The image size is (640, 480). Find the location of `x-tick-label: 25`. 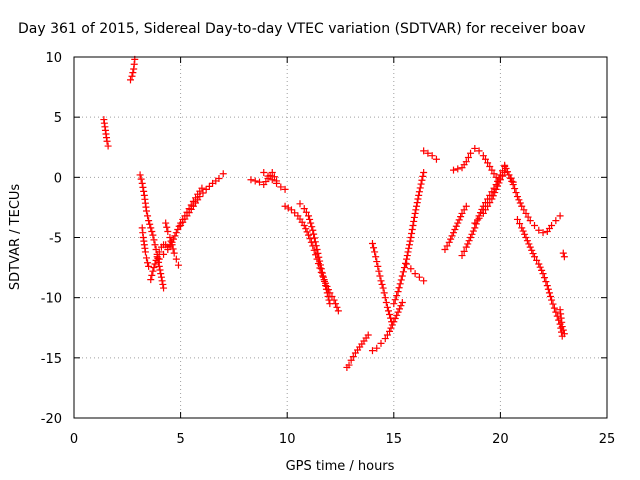

x-tick-label: 25 is located at coordinates (607, 439).